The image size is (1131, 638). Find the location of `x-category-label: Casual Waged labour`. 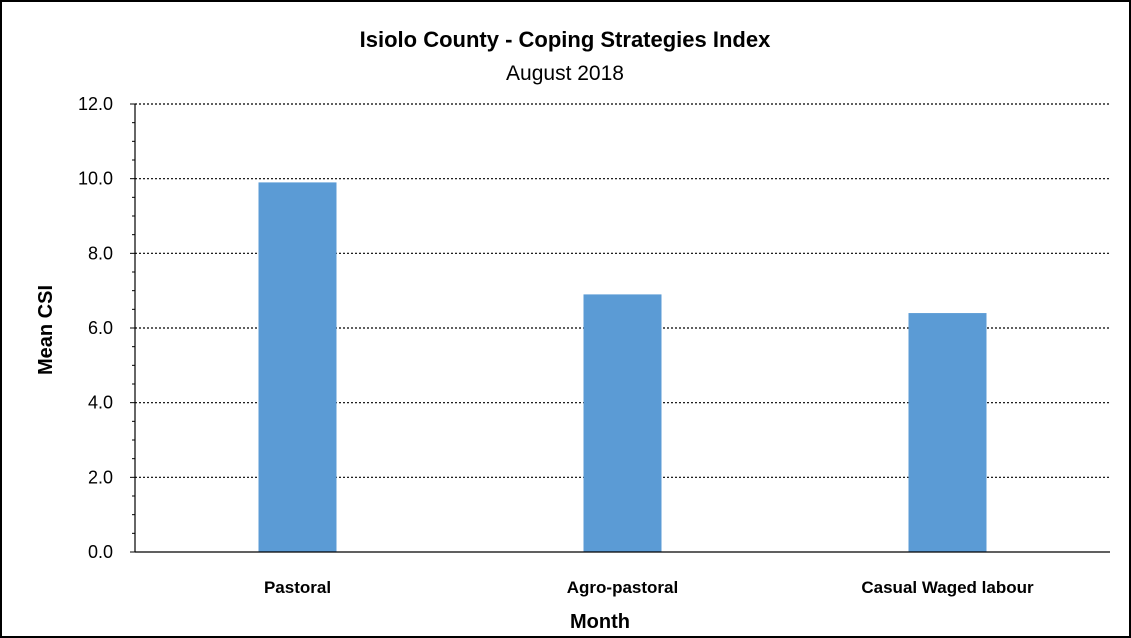

x-category-label: Casual Waged labour is located at coordinates (947, 587).